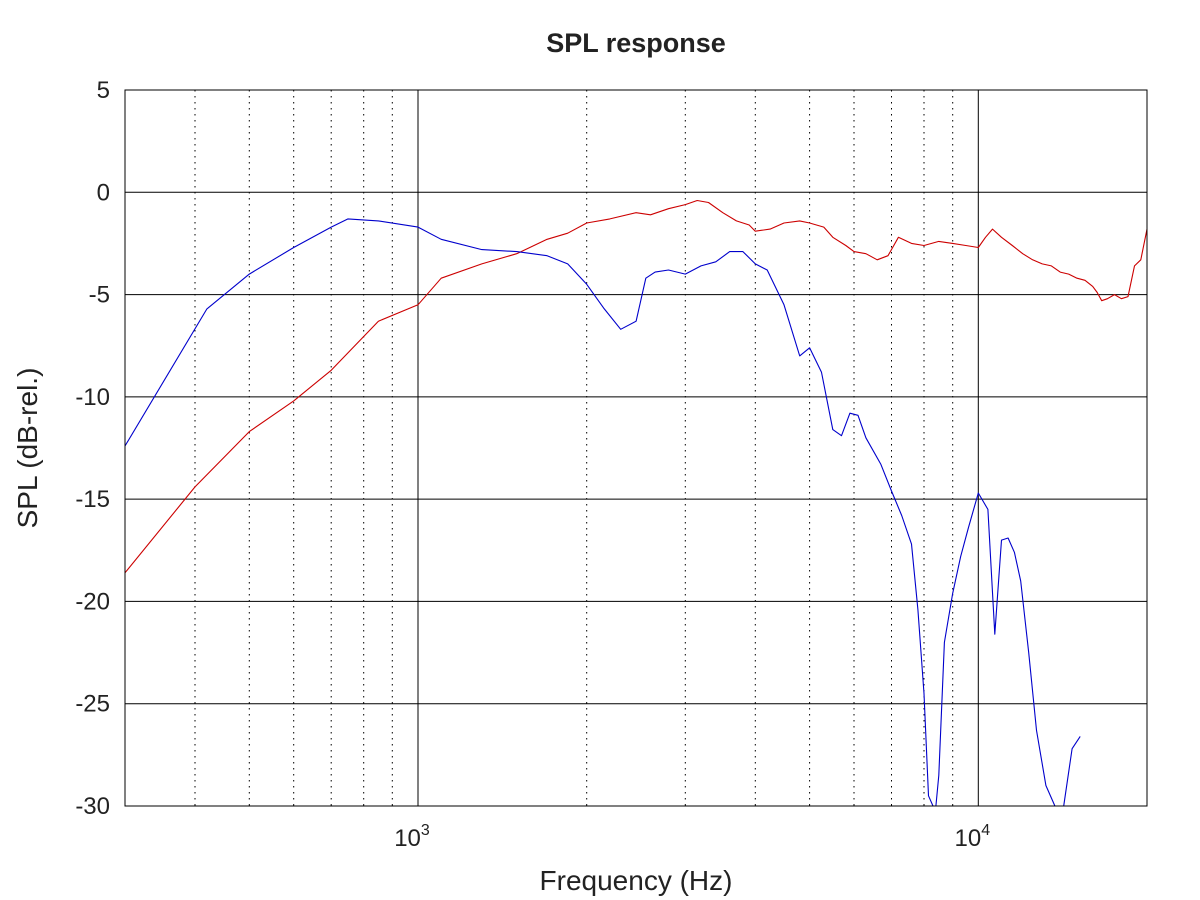 The image size is (1200, 900). Describe the element at coordinates (92, 397) in the screenshot. I see `y-tick-label: -10` at that location.